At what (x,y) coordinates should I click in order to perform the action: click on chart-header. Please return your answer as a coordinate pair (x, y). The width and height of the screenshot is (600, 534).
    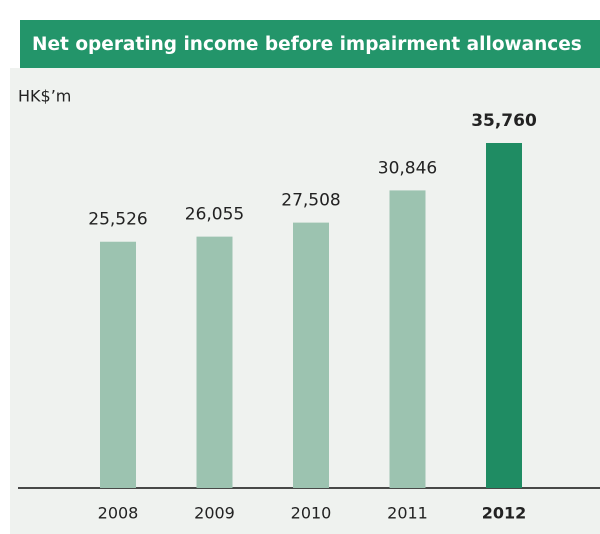
    Looking at the image, I should click on (310, 44).